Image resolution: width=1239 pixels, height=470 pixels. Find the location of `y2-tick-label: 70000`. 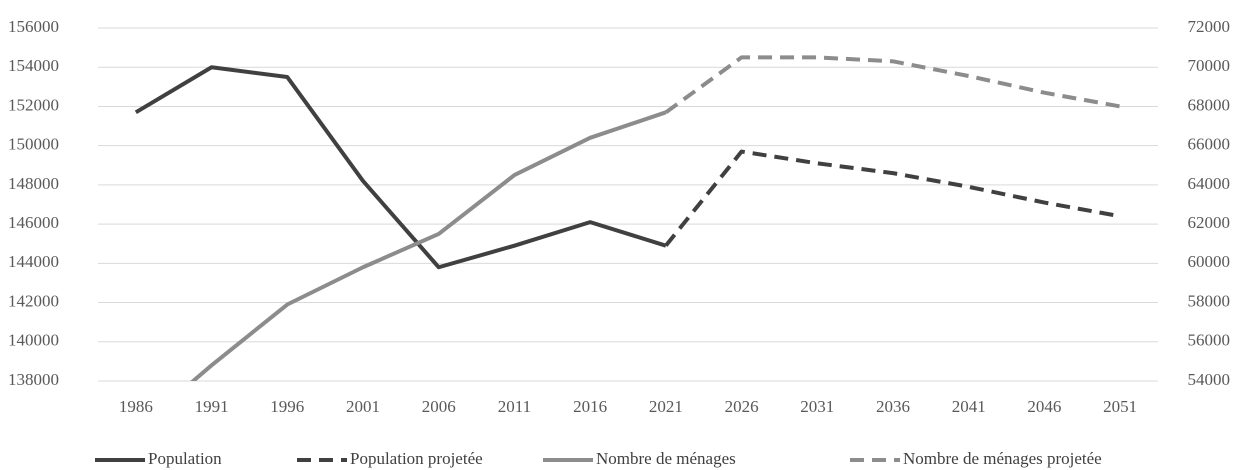

y2-tick-label: 70000 is located at coordinates (1209, 65).